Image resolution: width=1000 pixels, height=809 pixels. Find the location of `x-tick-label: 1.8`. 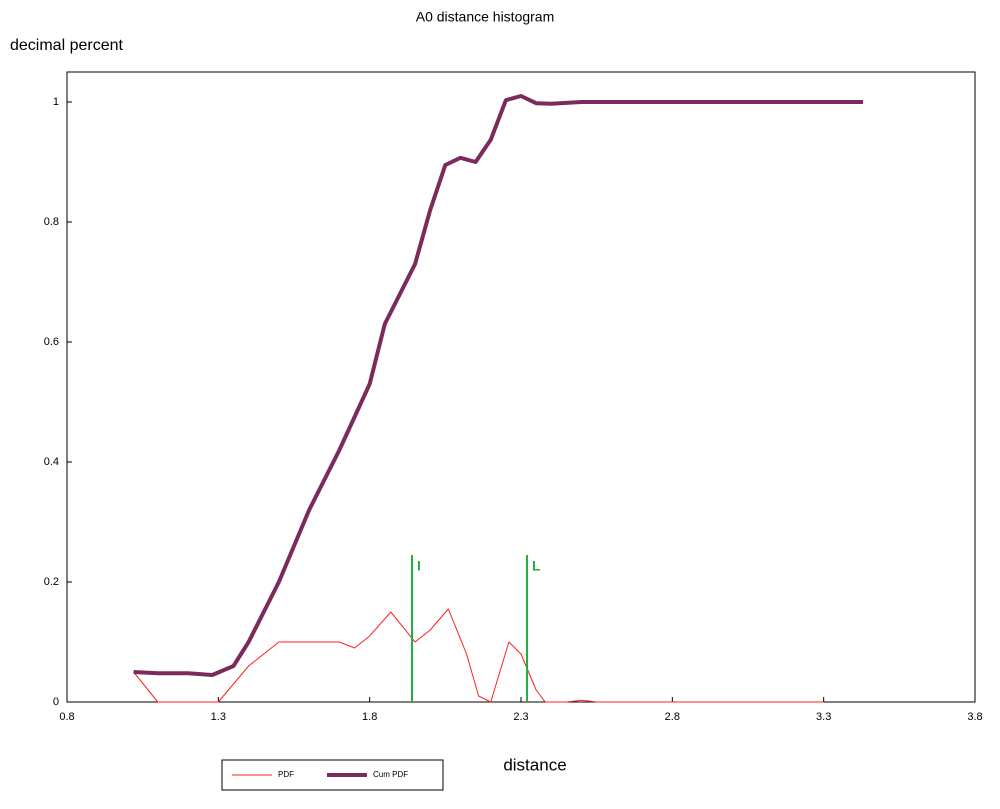

x-tick-label: 1.8 is located at coordinates (369, 717).